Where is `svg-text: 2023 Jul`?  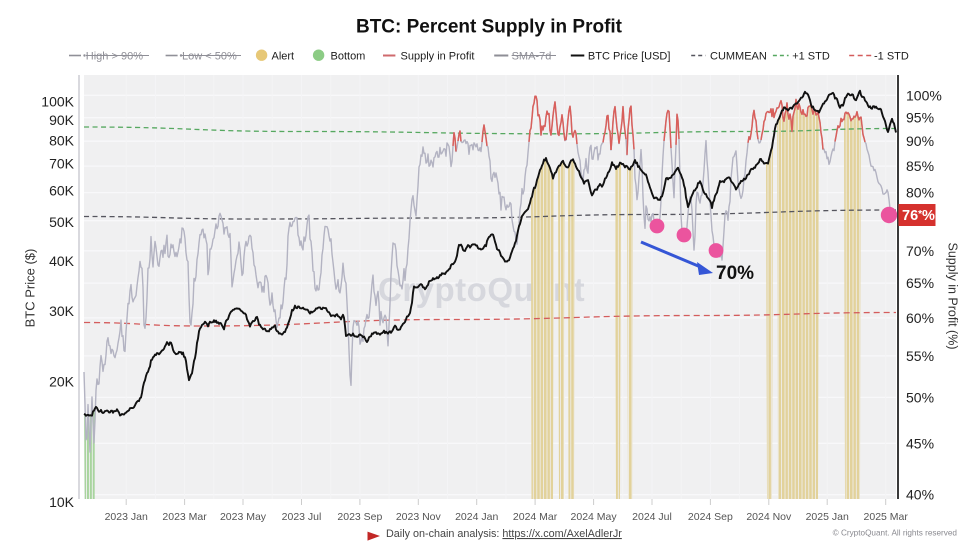
svg-text: 2023 Jul is located at coordinates (302, 517).